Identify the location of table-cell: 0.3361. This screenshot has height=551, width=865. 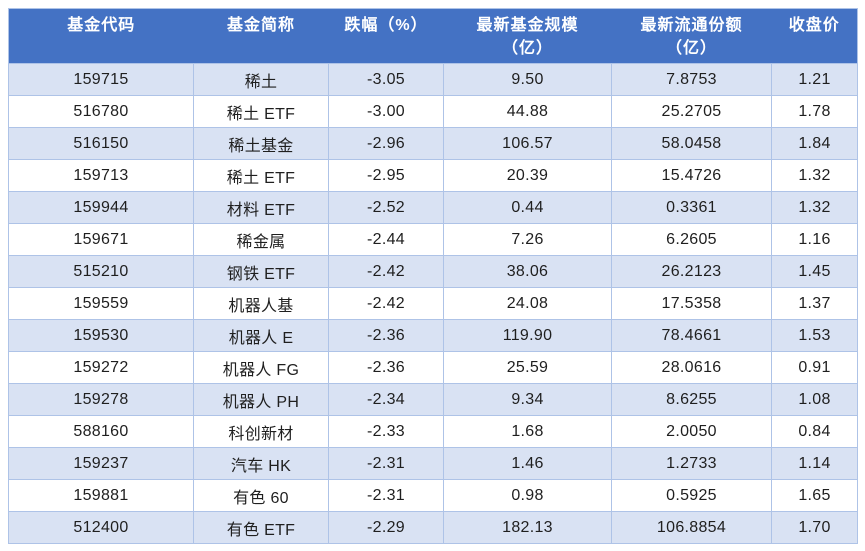
(691, 207).